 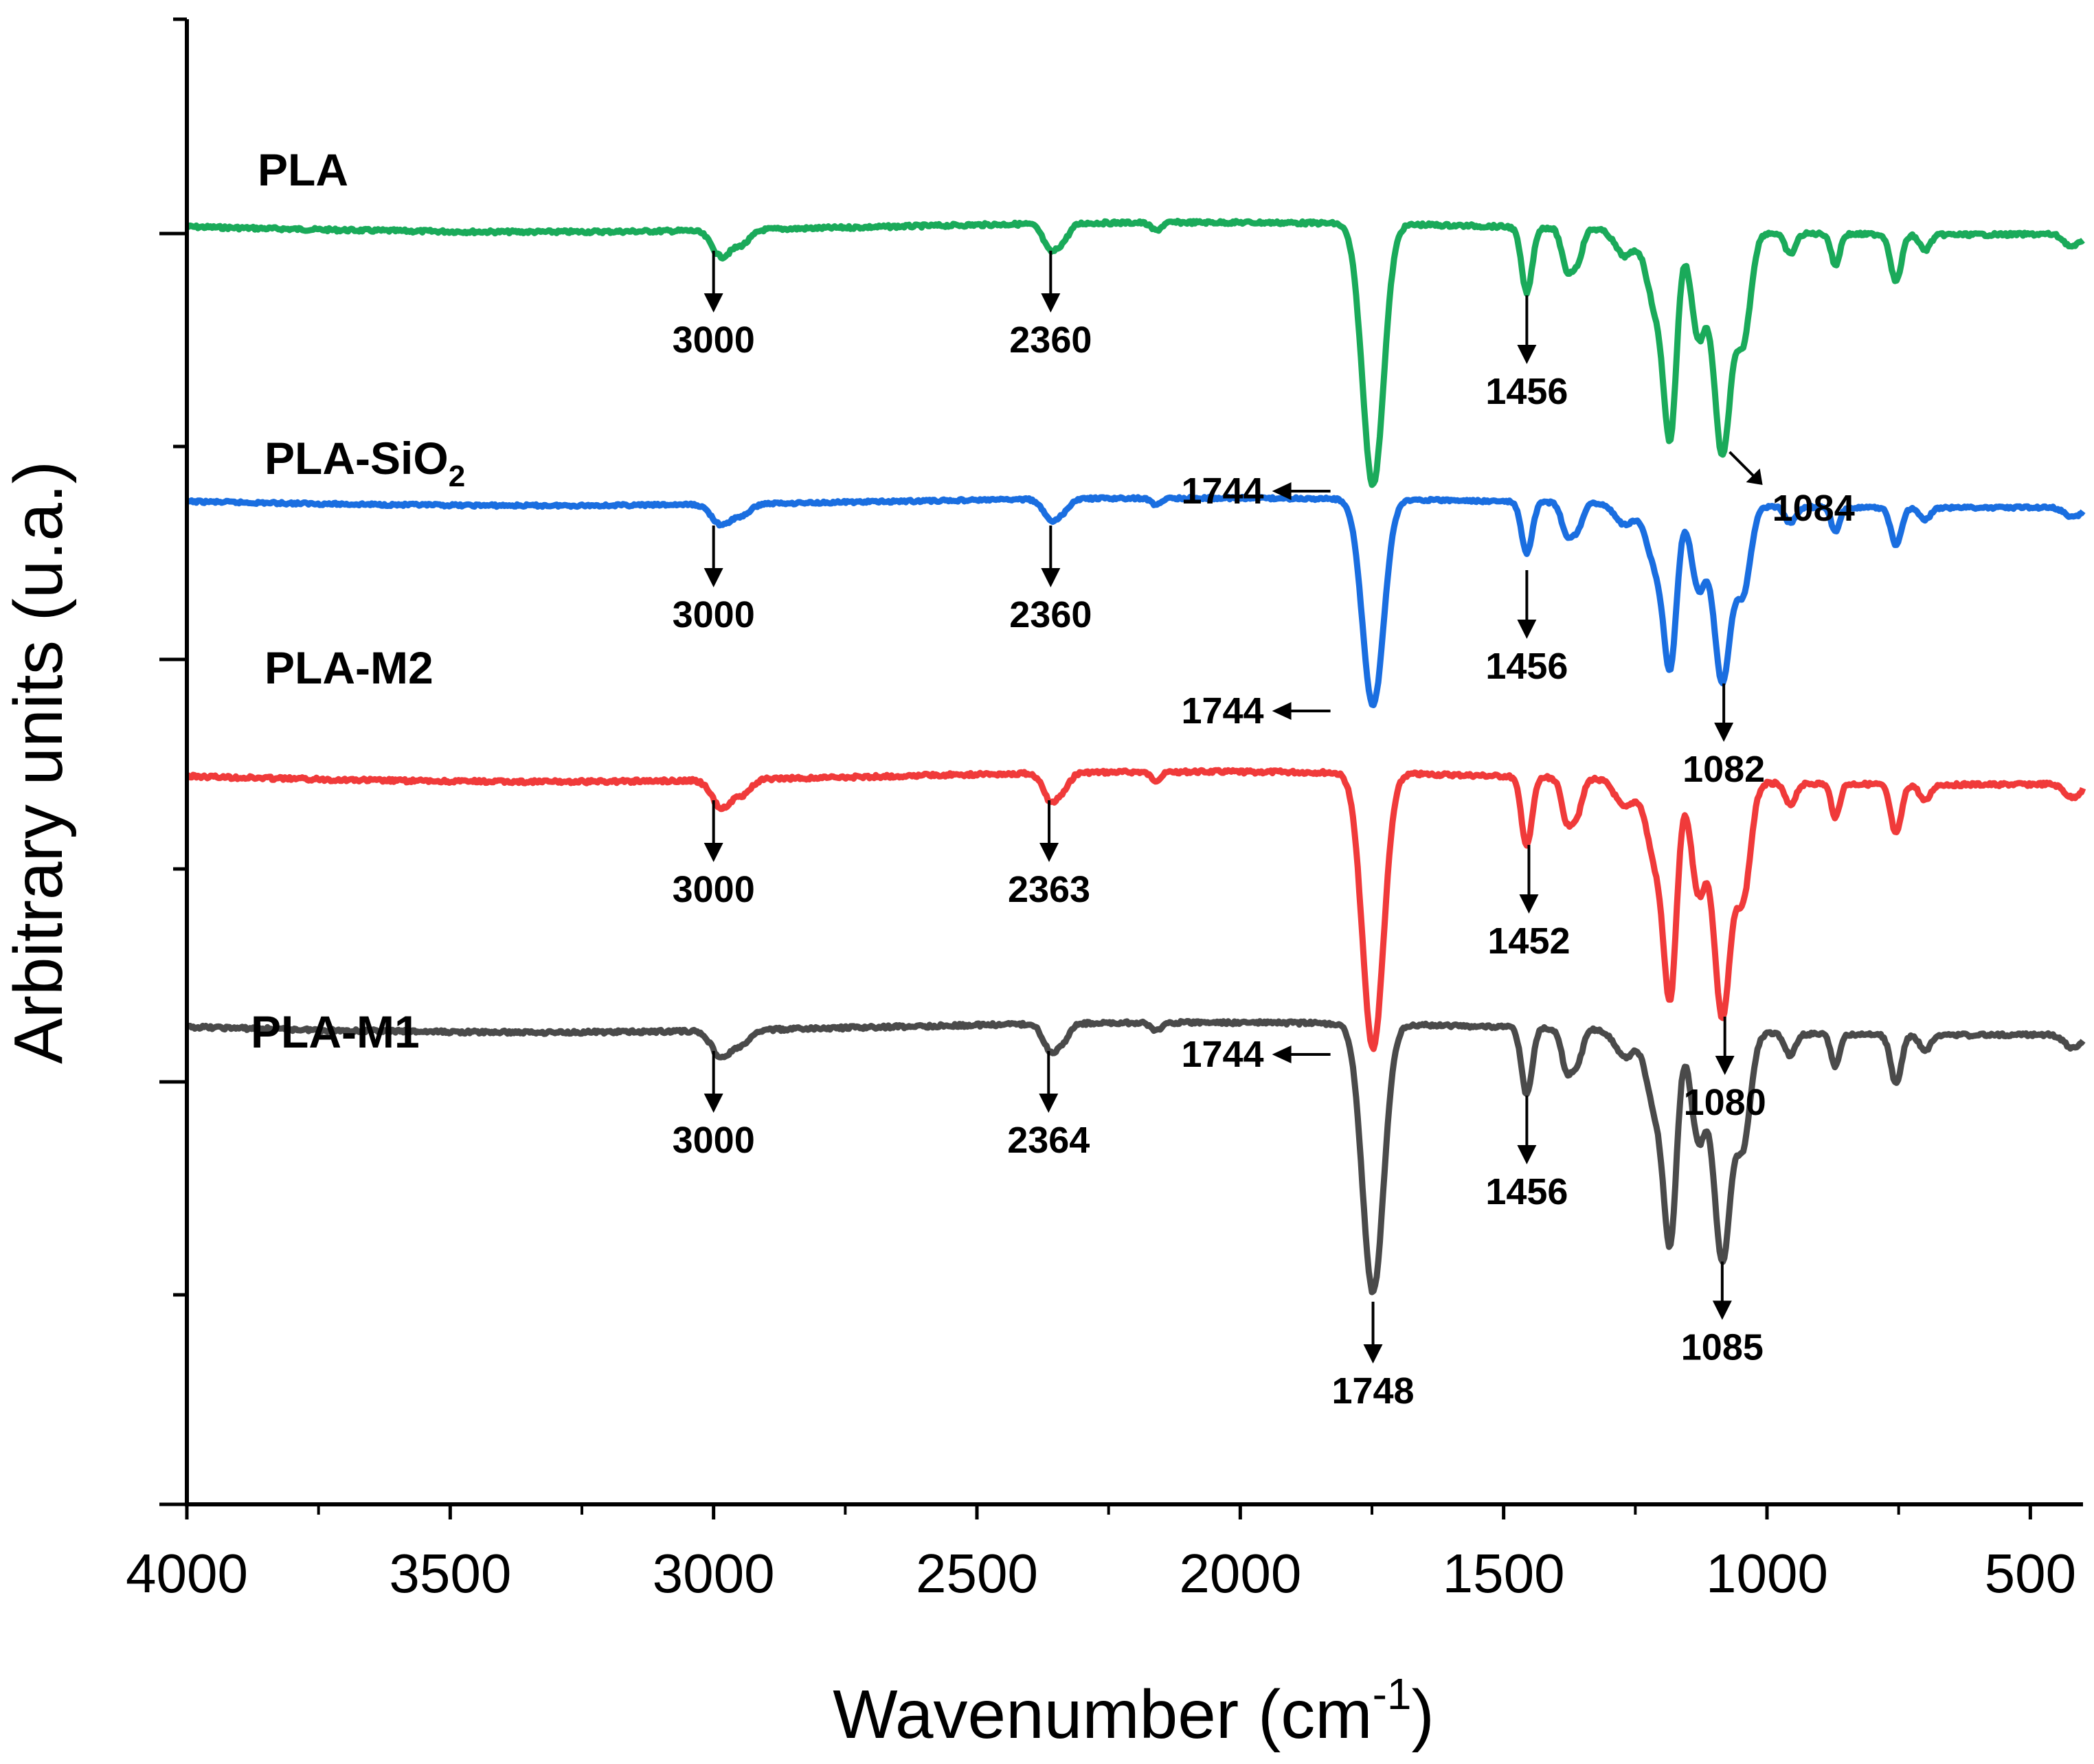 I want to click on x-tick-label: 2500, so click(x=977, y=1573).